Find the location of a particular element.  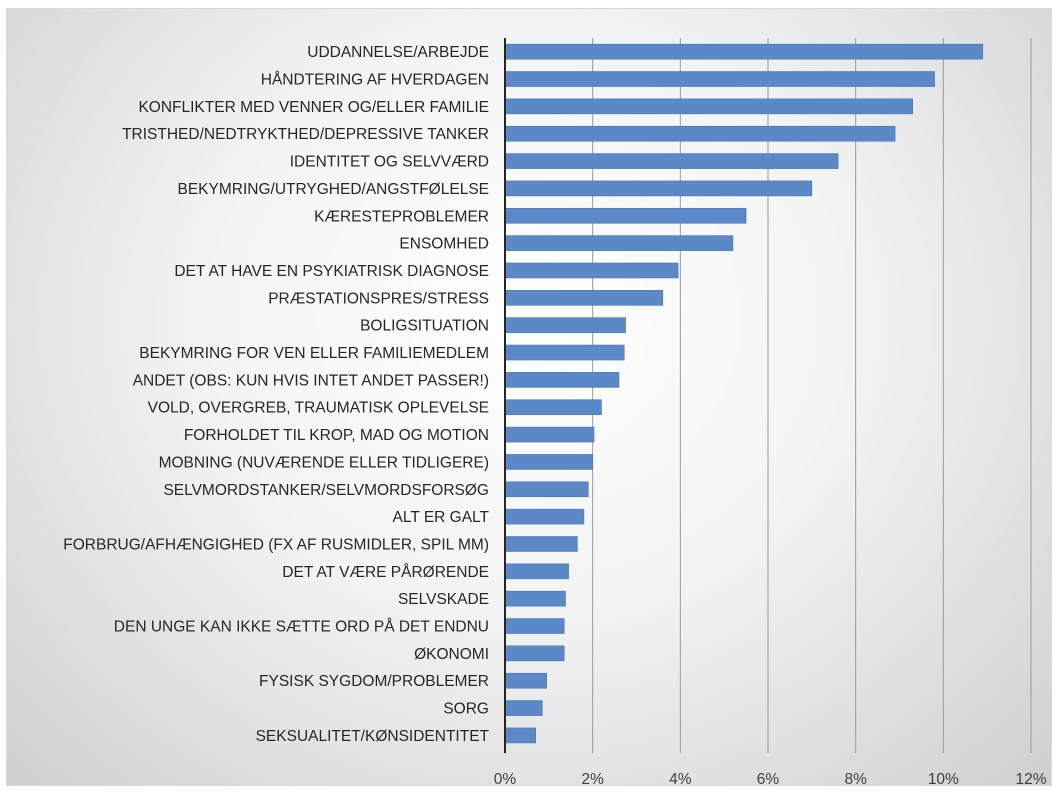

x-tick-labels: 0% 2% 4% 6% 8% 10% 12% is located at coordinates (770, 779).